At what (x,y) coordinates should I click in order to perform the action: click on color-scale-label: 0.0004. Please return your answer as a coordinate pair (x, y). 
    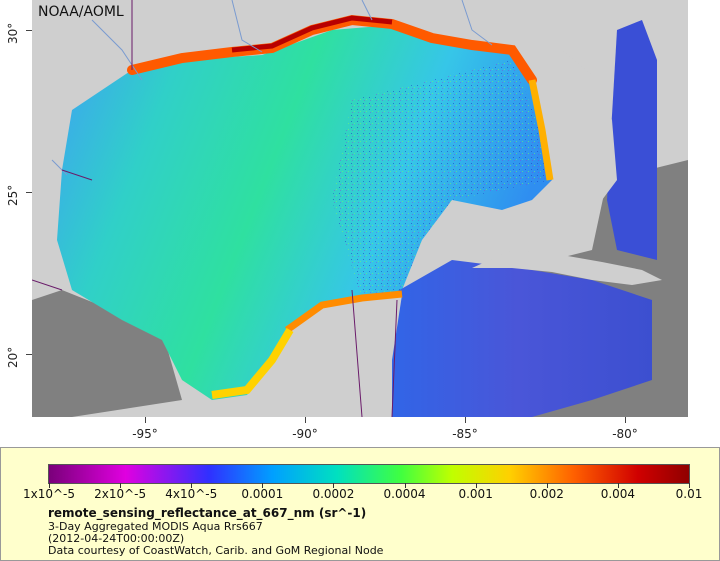
    Looking at the image, I should click on (404, 494).